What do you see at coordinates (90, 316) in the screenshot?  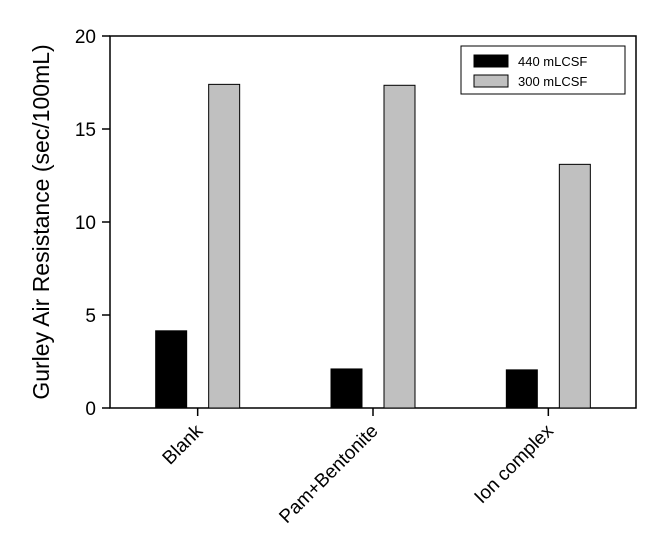 I see `y-tick-label: 5` at bounding box center [90, 316].